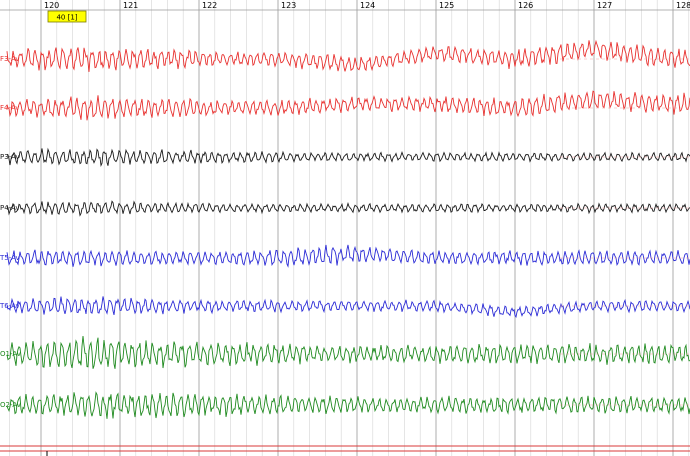 This screenshot has width=690, height=456. I want to click on trace-o1-av, so click(348, 352).